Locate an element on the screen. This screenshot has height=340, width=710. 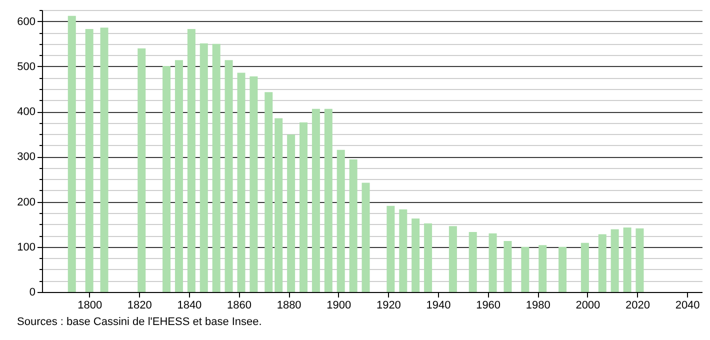
y-tick-label: 400 is located at coordinates (26, 112).